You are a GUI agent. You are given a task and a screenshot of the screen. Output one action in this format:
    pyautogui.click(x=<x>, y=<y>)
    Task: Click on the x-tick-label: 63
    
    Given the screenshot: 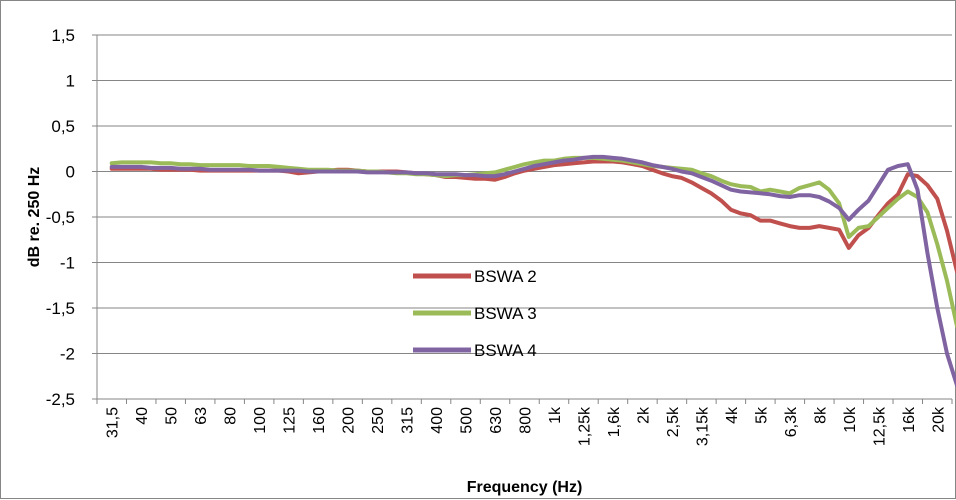 What is the action you would take?
    pyautogui.click(x=201, y=416)
    